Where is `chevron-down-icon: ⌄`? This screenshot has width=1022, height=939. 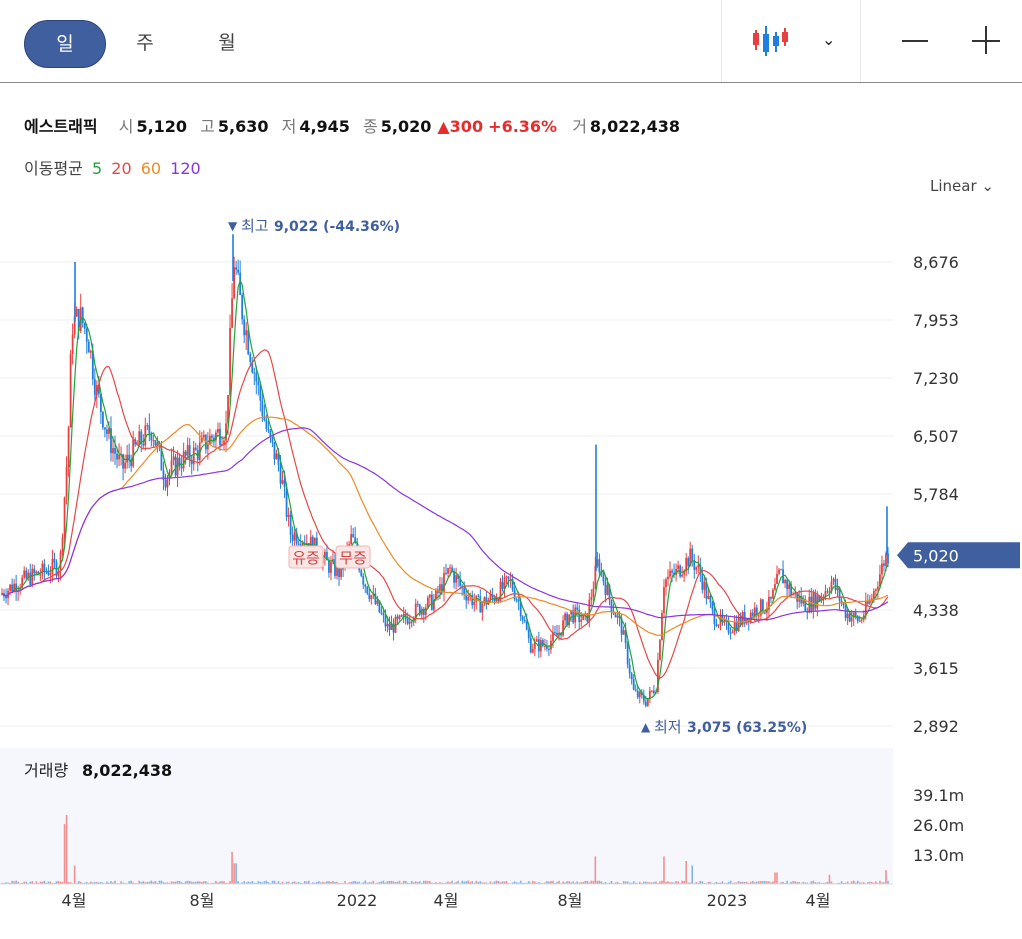 chevron-down-icon: ⌄ is located at coordinates (829, 39).